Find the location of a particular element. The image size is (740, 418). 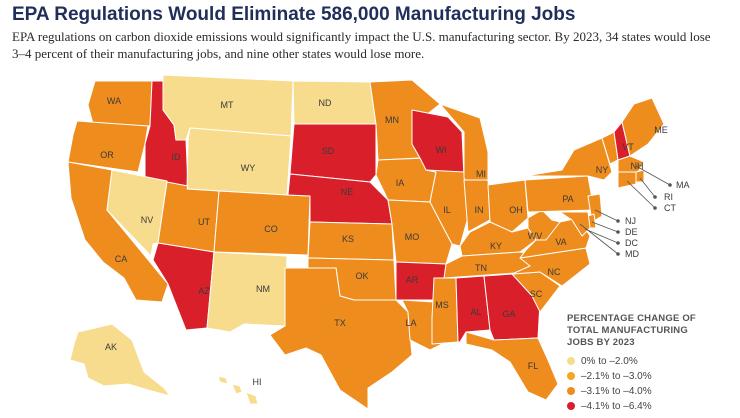

state-label-nv: NV is located at coordinates (147, 220).